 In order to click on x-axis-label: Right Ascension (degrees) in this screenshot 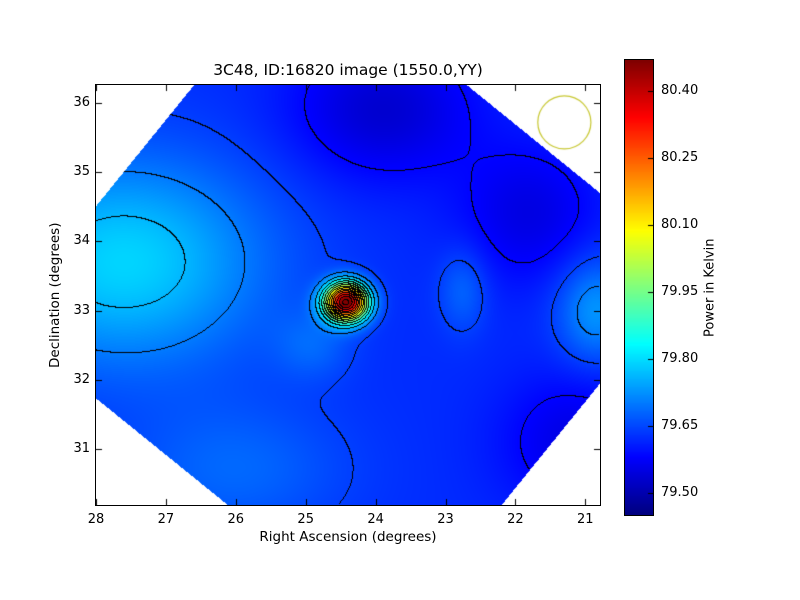, I will do `click(348, 537)`.